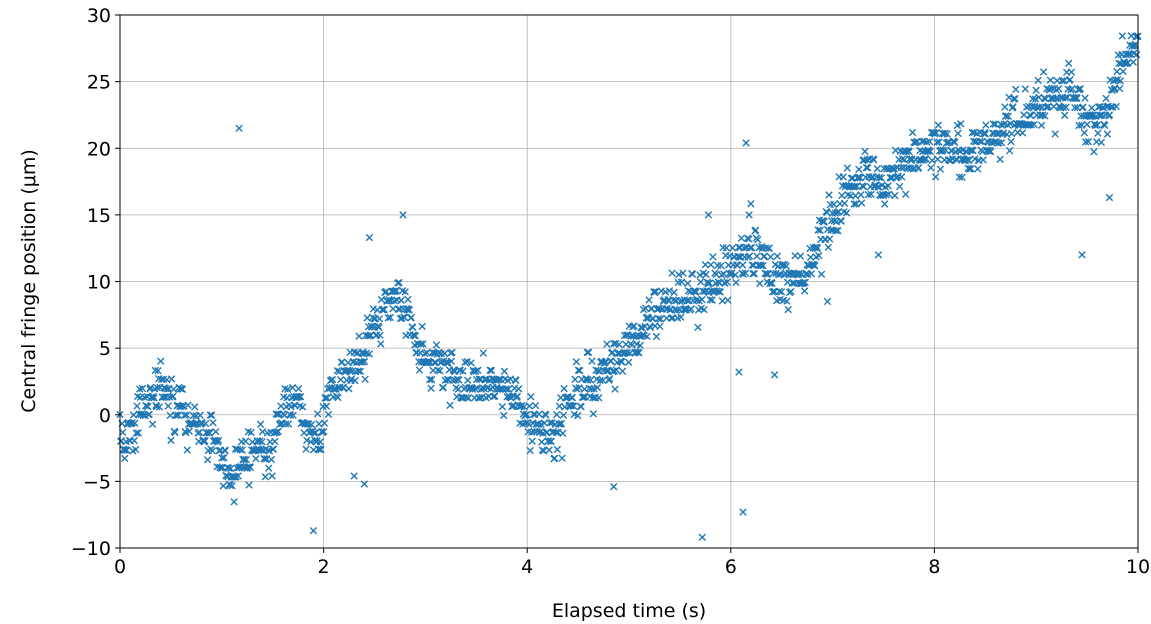 The width and height of the screenshot is (1151, 624). I want to click on x-tick-label: 6, so click(731, 567).